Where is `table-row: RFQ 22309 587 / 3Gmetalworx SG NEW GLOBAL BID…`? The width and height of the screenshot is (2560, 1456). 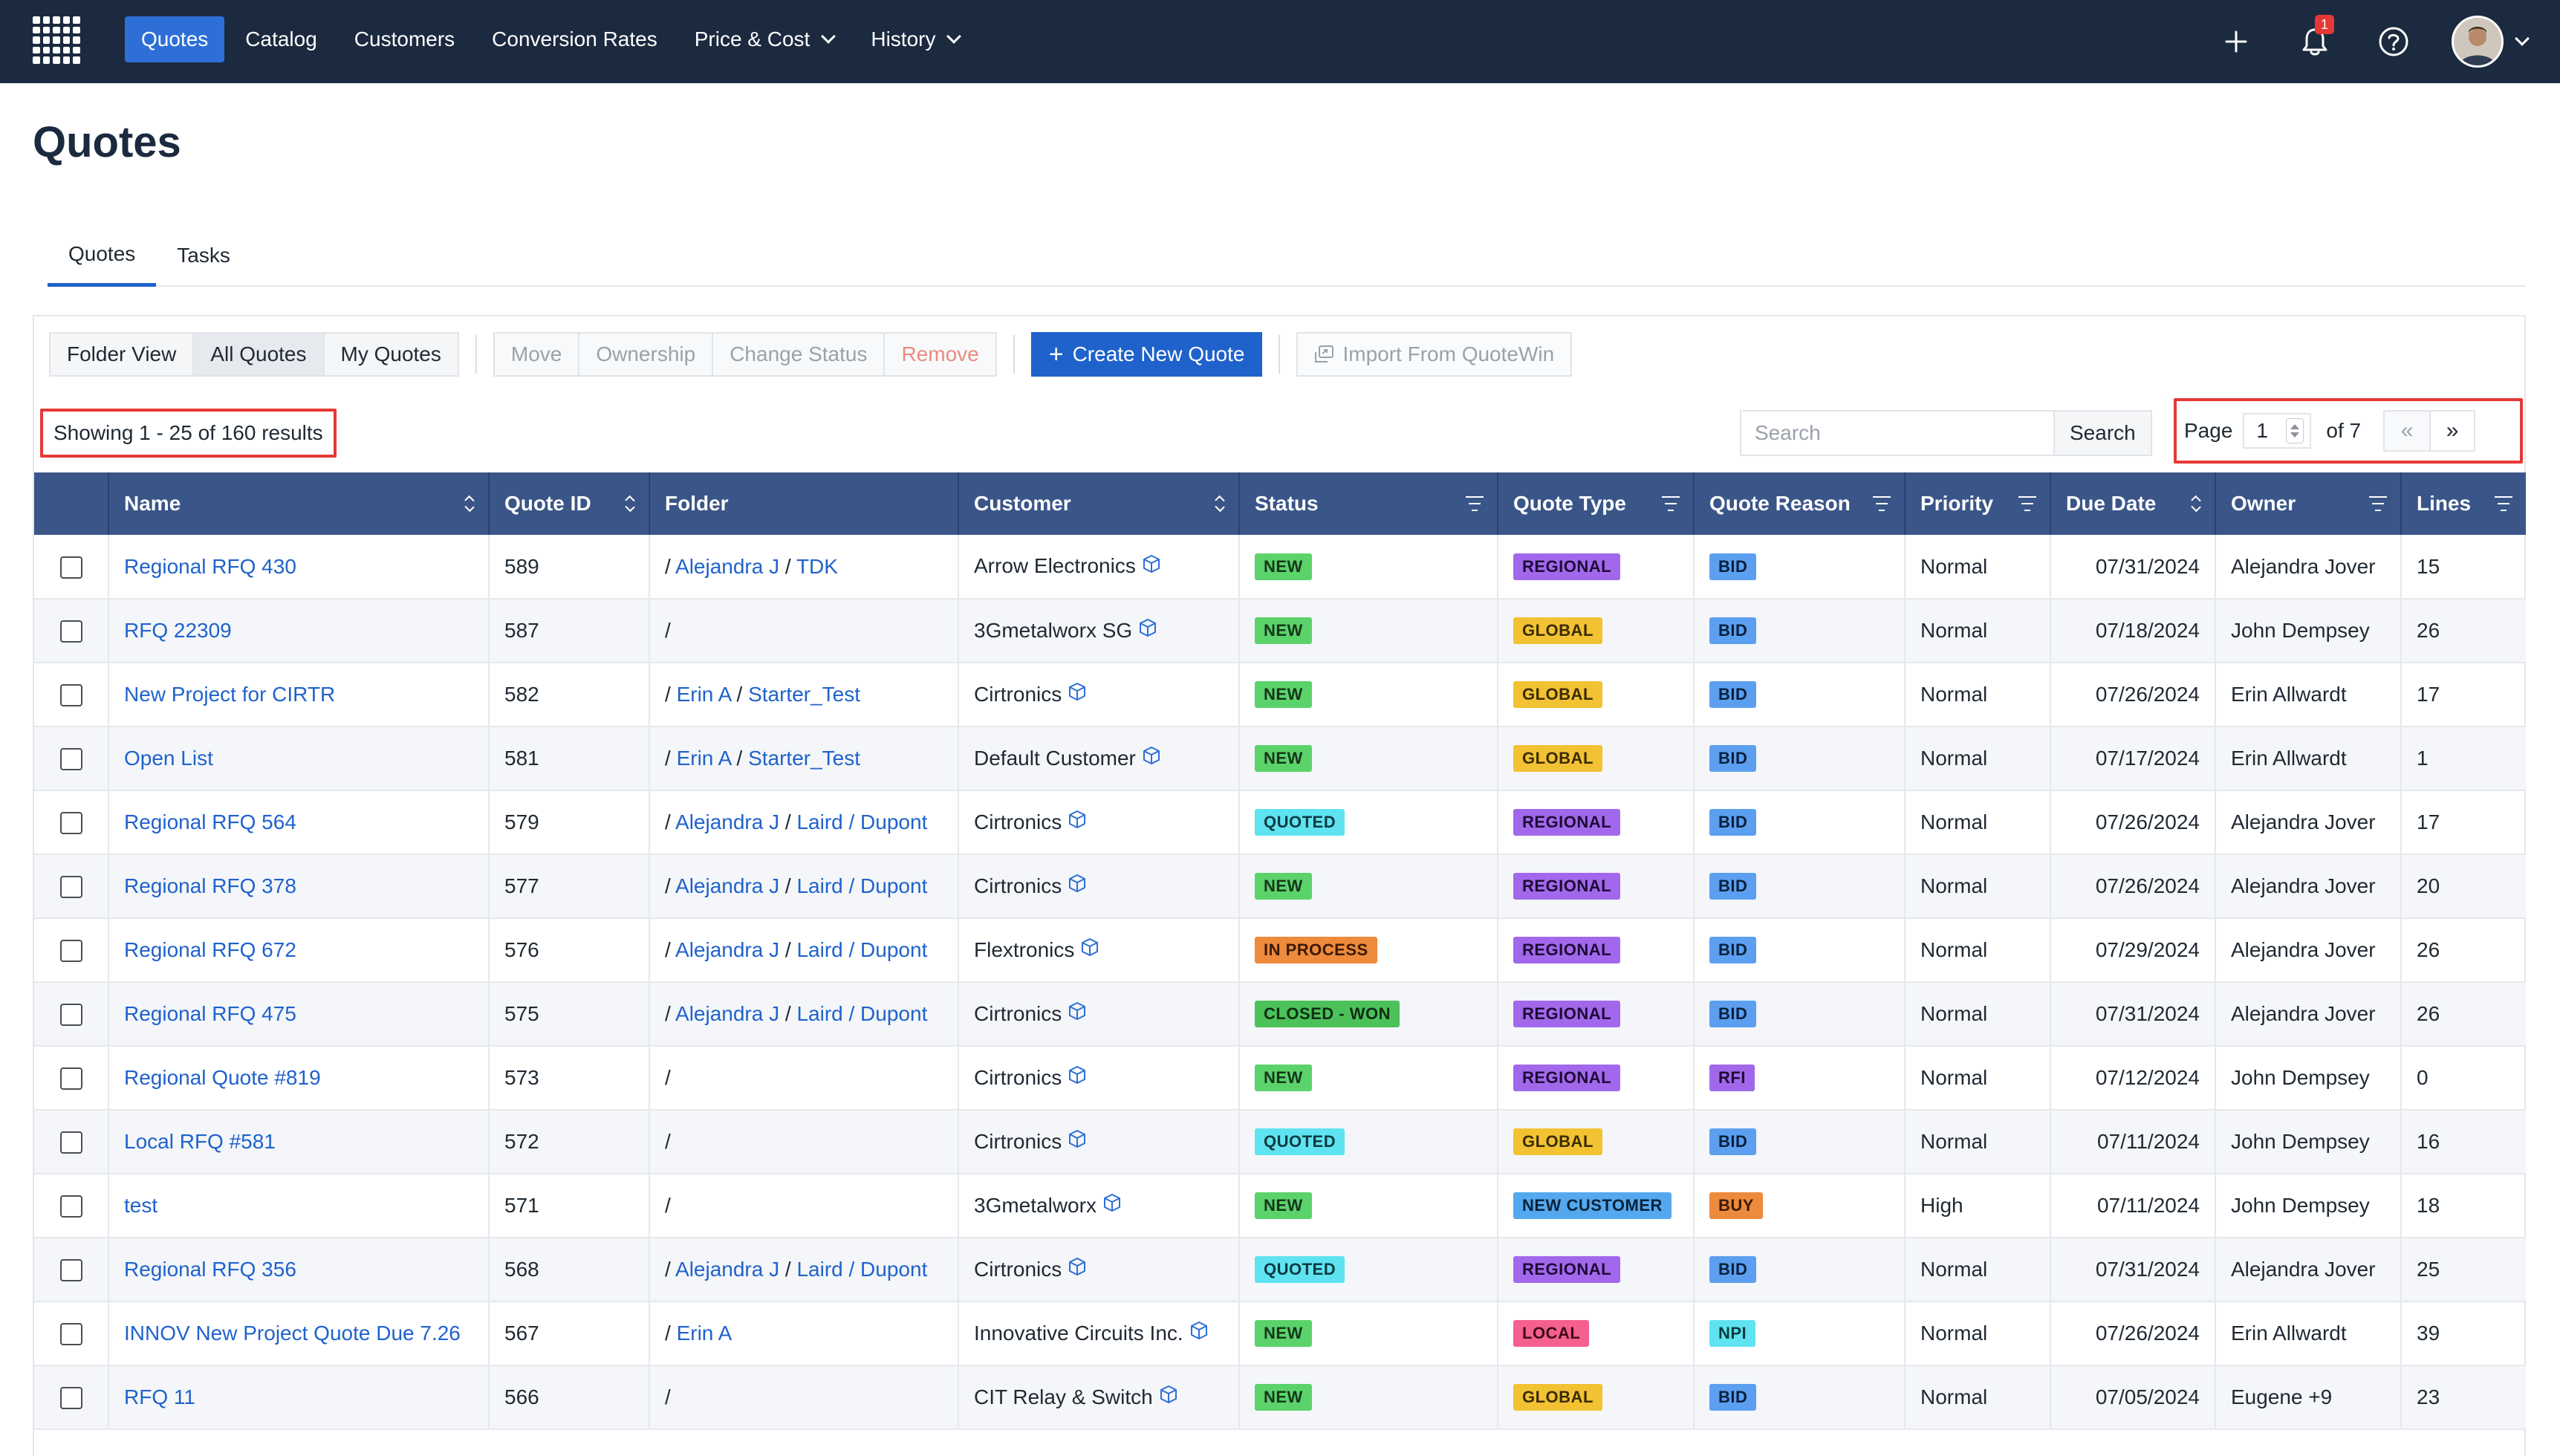
table-row: RFQ 22309 587 / 3Gmetalworx SG NEW GLOBAL BID… is located at coordinates (1280, 631).